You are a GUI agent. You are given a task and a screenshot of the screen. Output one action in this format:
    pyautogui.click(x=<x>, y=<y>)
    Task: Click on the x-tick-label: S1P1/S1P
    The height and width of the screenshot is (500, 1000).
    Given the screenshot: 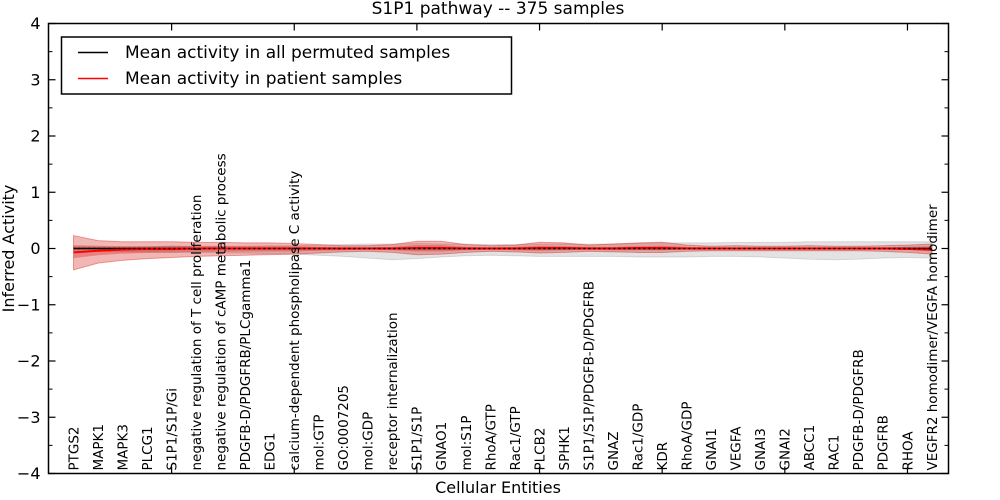 What is the action you would take?
    pyautogui.click(x=418, y=439)
    